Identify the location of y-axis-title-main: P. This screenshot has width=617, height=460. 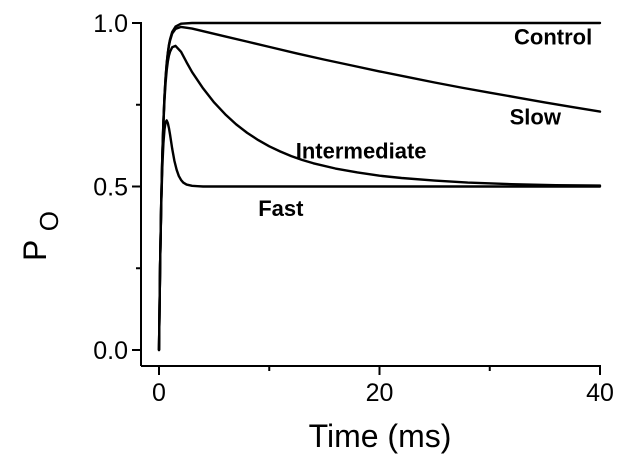
(35, 250).